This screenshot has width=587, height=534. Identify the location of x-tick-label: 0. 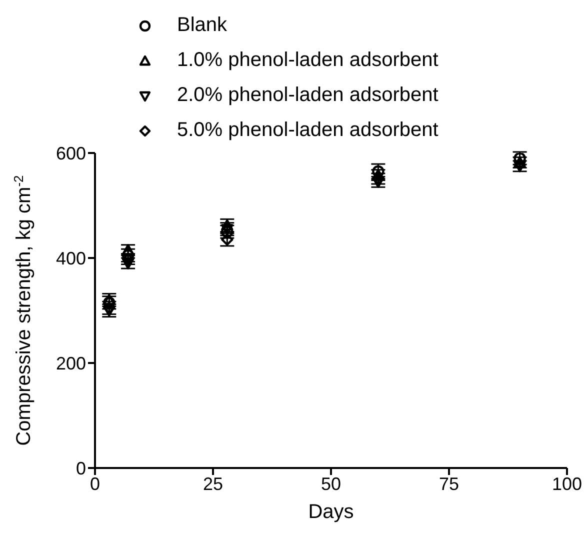
(95, 484).